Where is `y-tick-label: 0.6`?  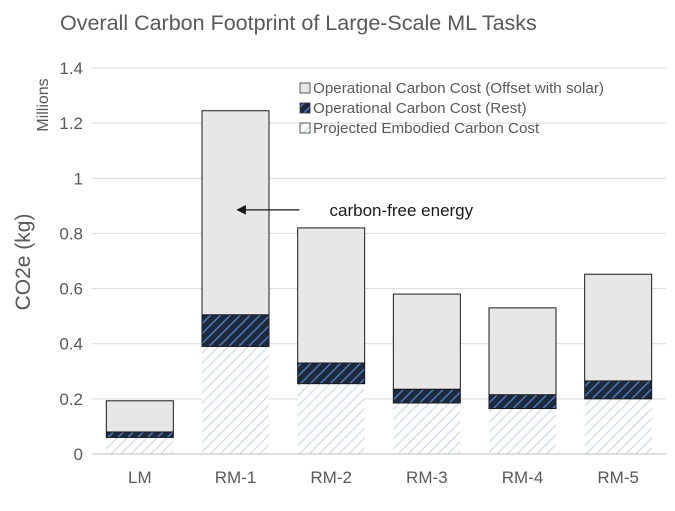
y-tick-label: 0.6 is located at coordinates (71, 289).